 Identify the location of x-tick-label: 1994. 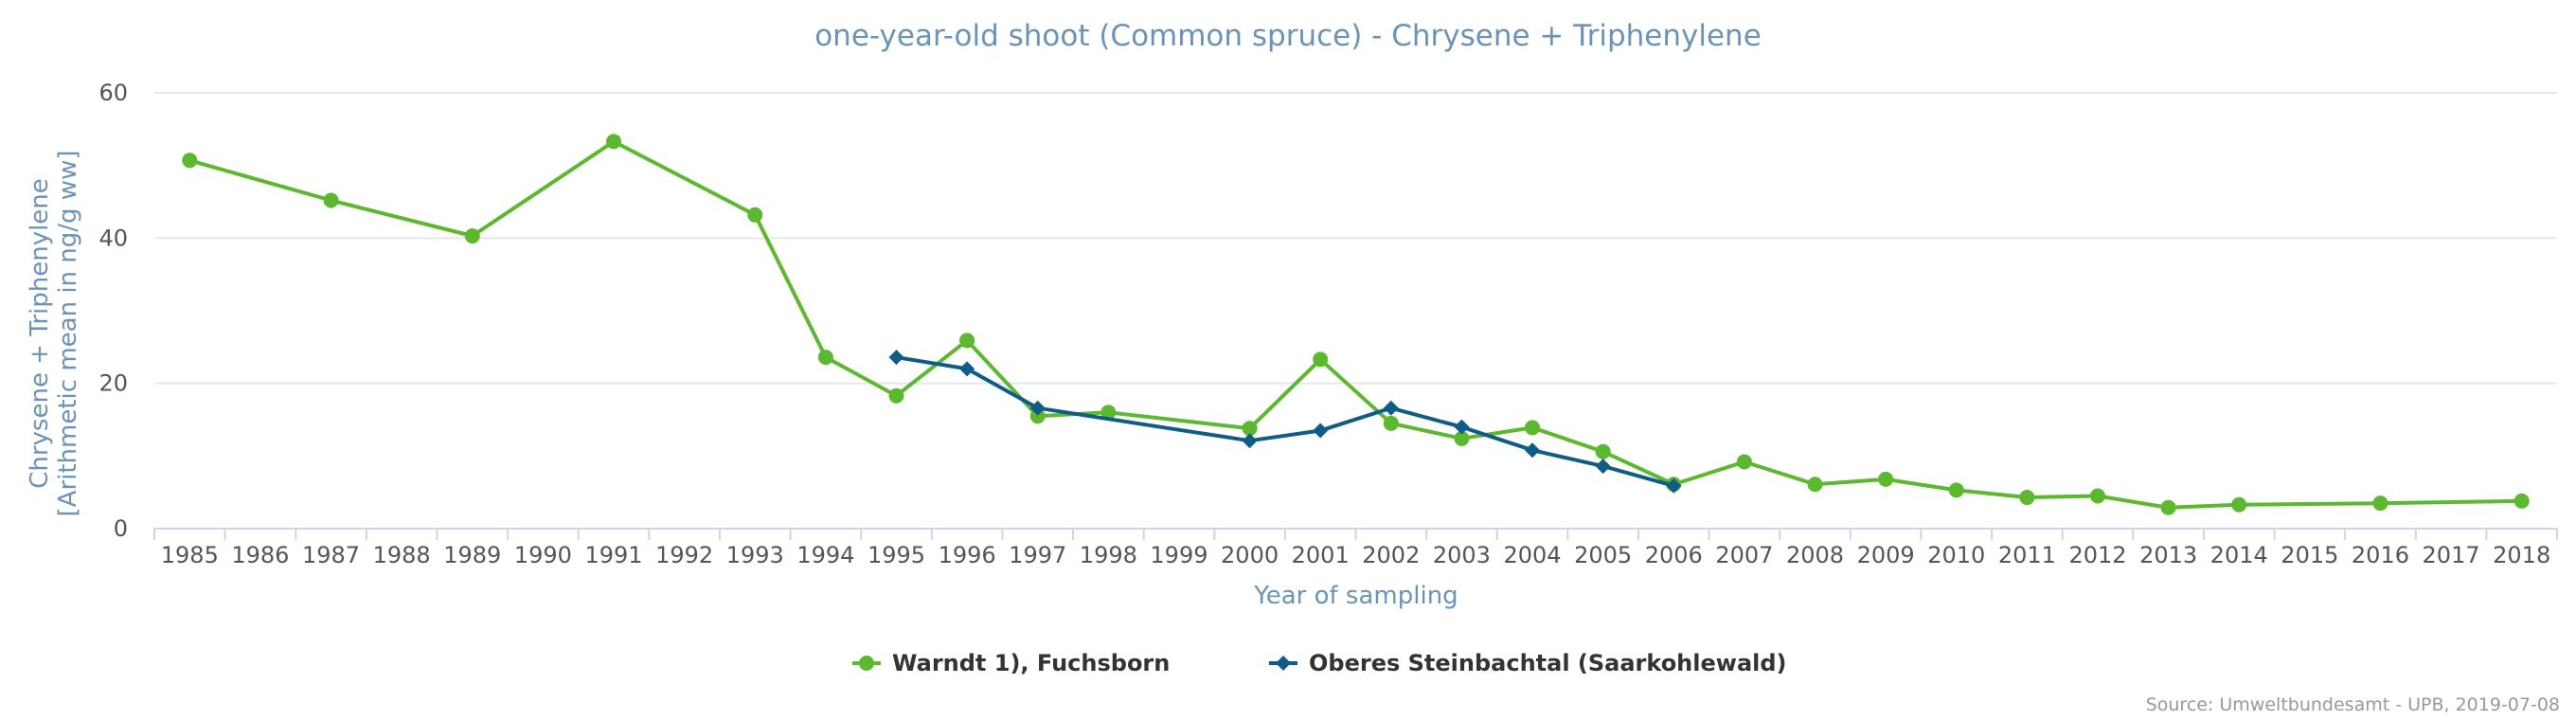
(825, 555).